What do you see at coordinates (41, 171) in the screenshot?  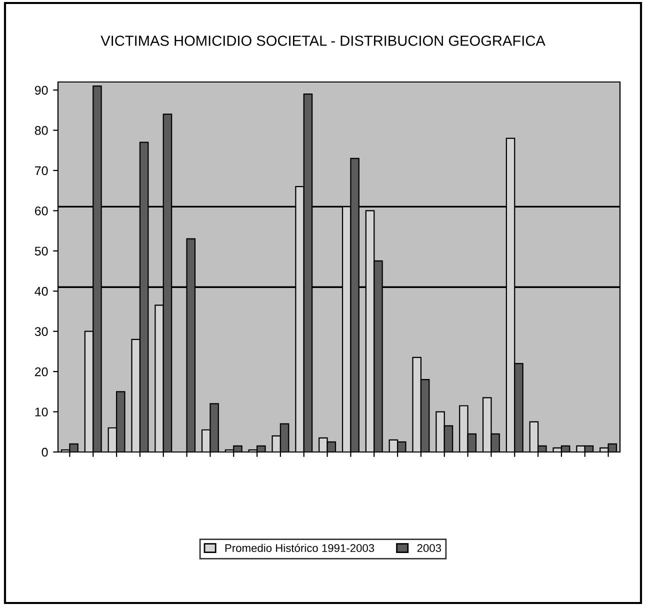 I see `y-tick-label: 70` at bounding box center [41, 171].